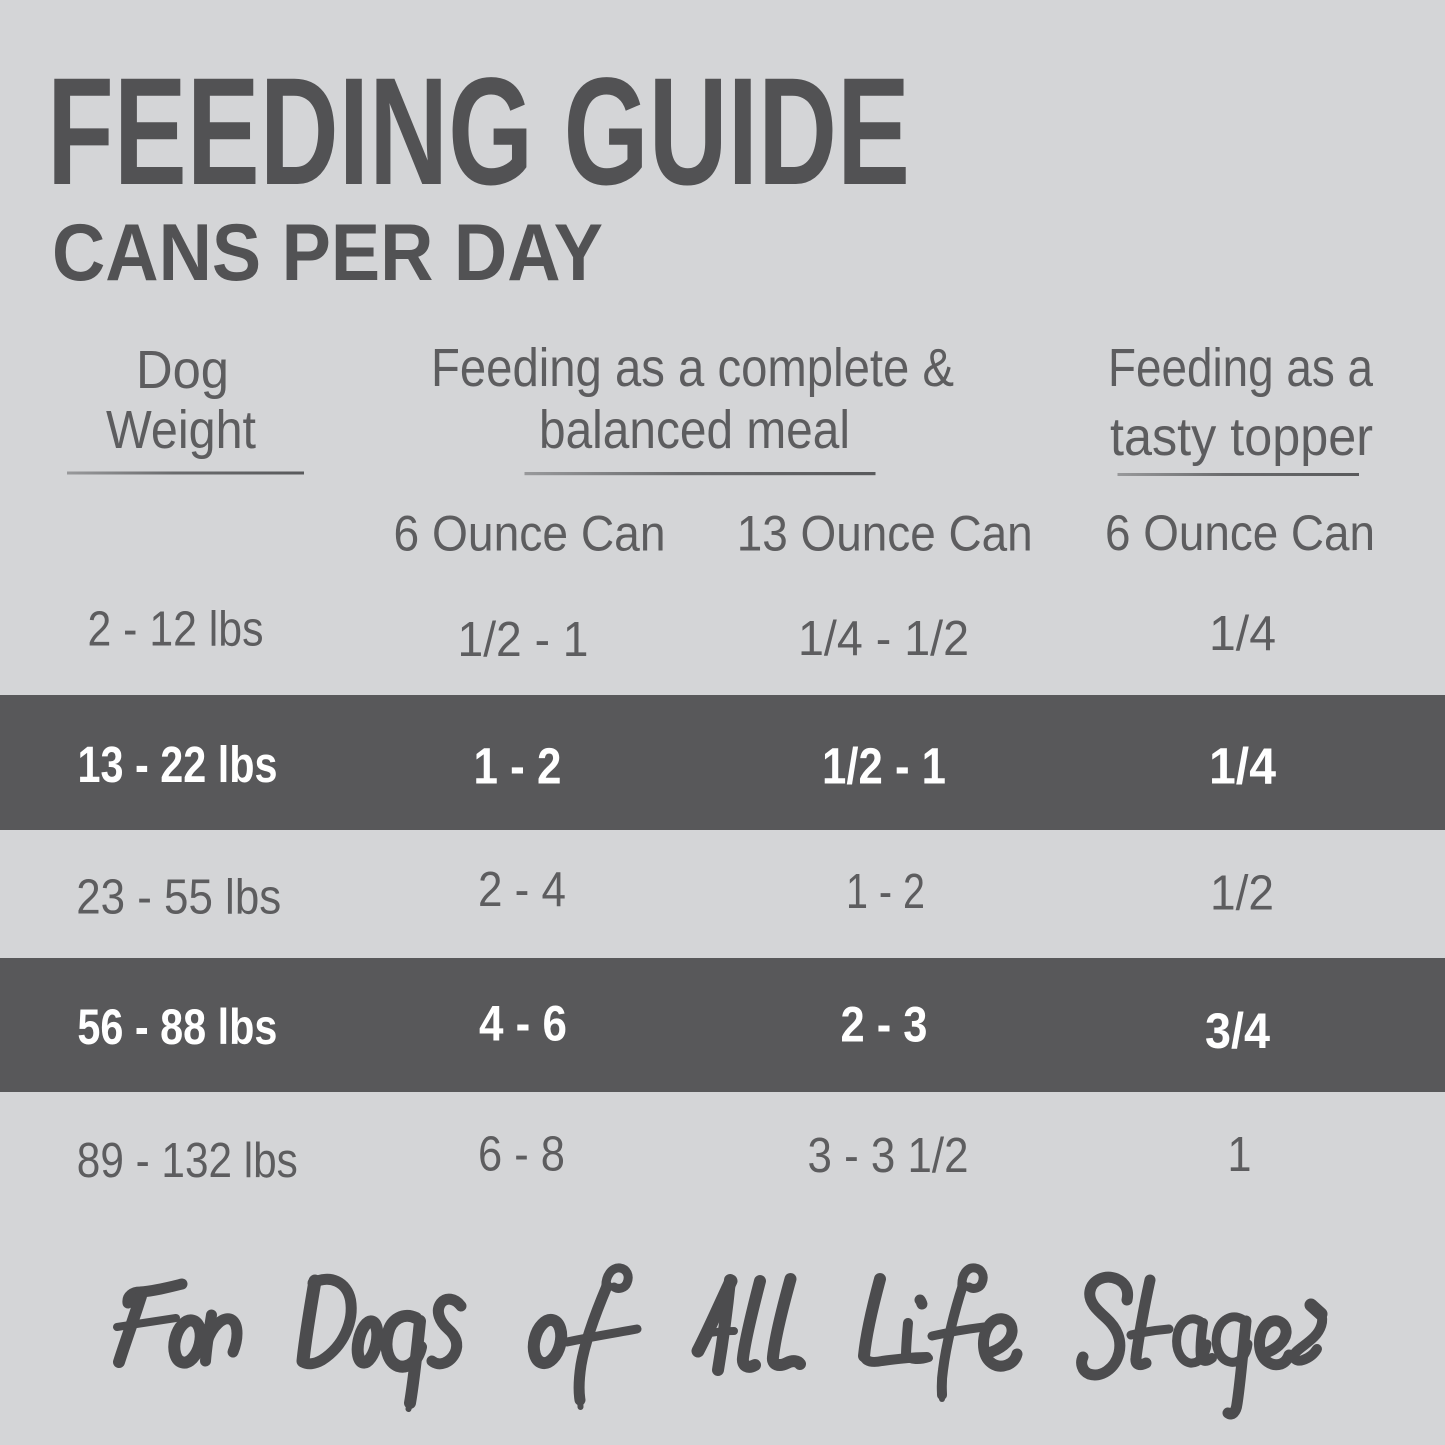 This screenshot has width=1445, height=1445. I want to click on svg-text: Weight, so click(181, 430).